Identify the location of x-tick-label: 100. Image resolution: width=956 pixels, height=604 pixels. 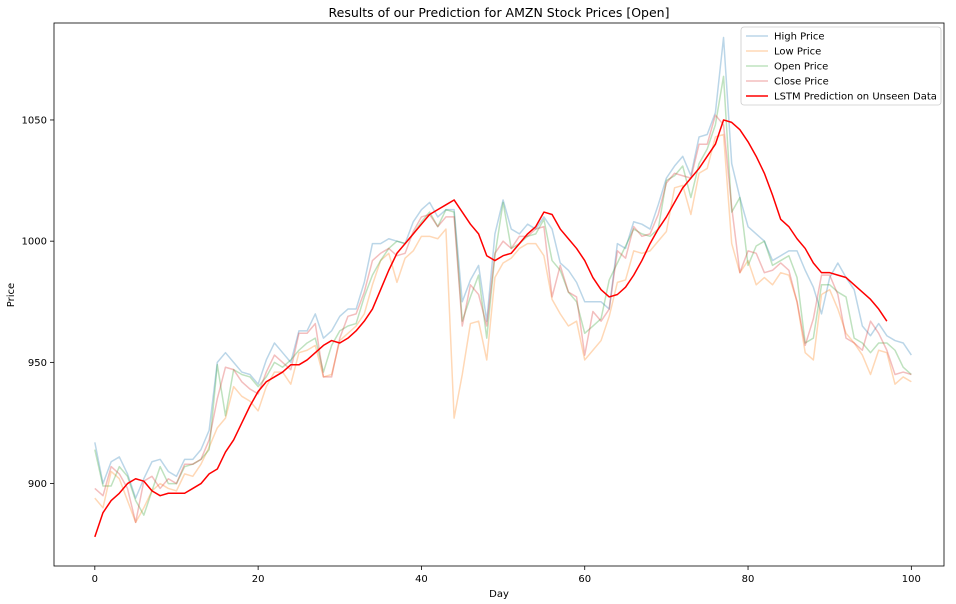
(911, 579).